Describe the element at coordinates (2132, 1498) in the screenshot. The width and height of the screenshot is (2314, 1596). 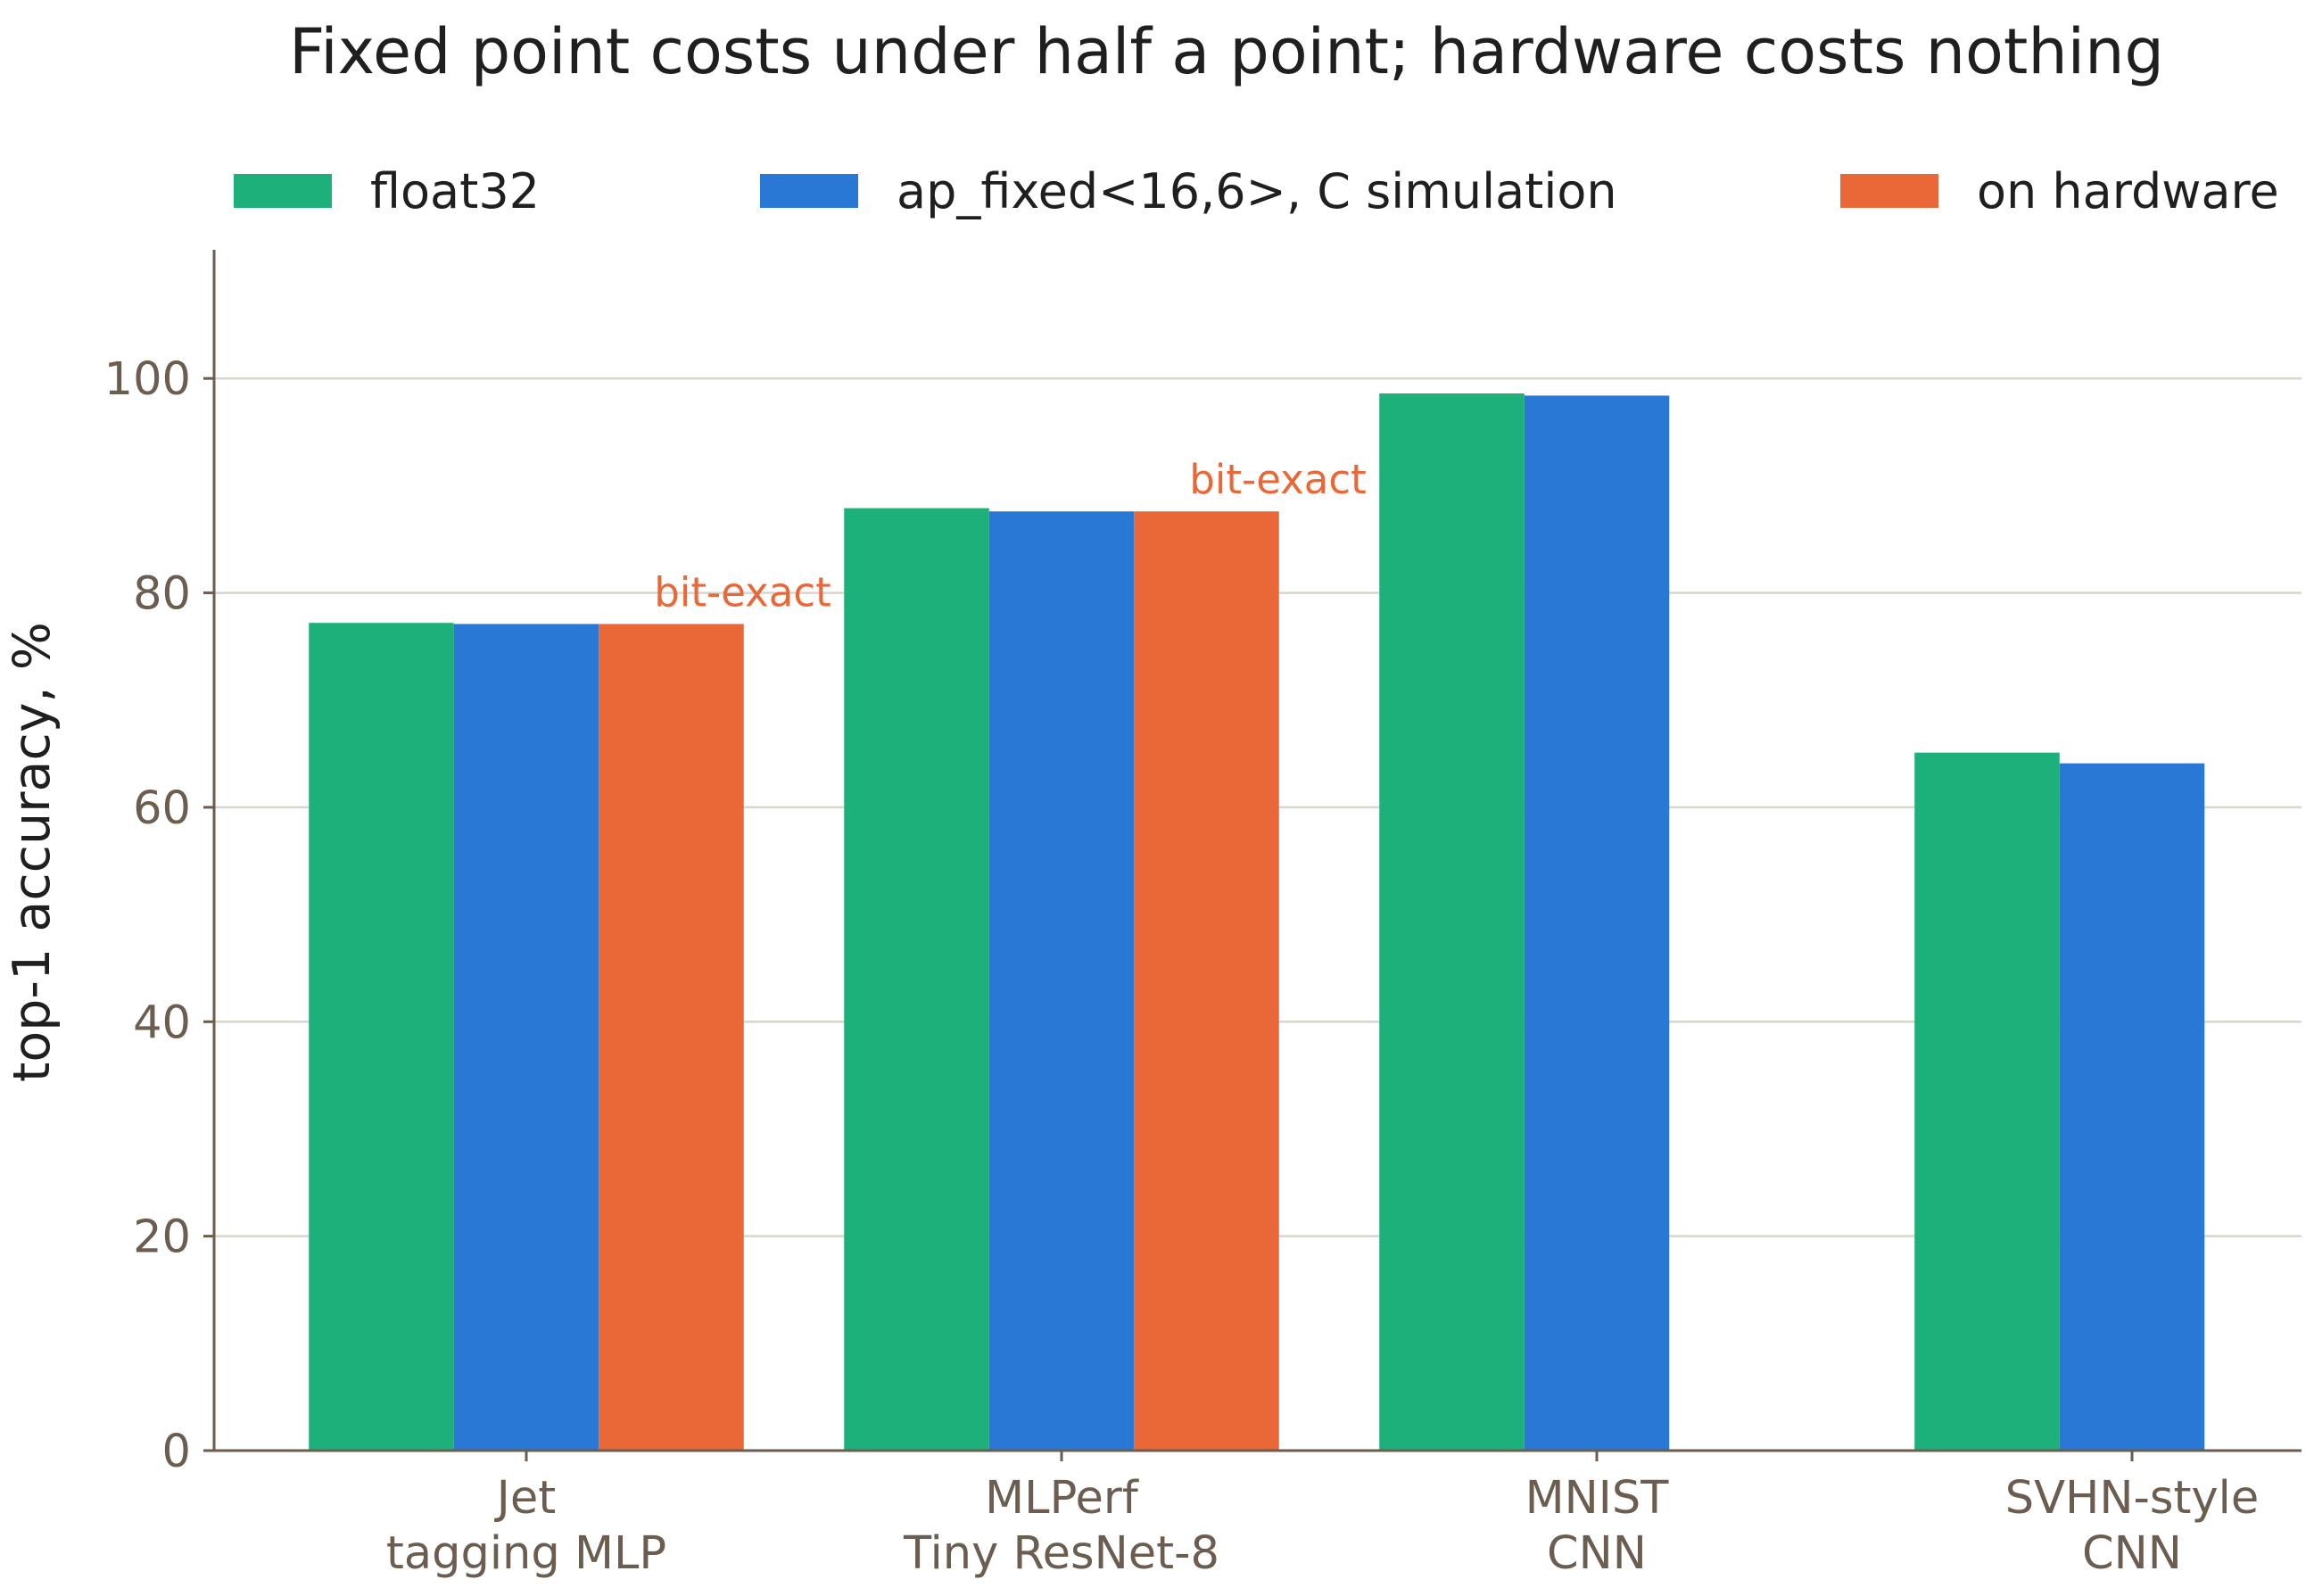
I see `x-tick-label: SVHN-style` at that location.